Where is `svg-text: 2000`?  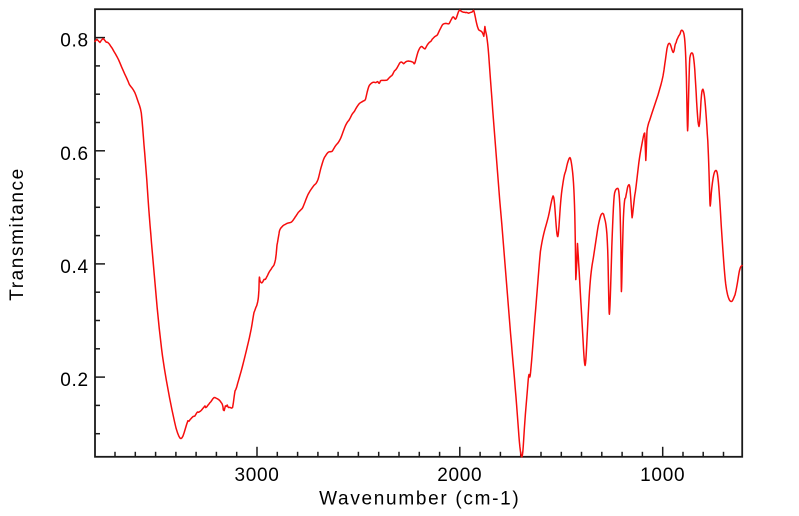
svg-text: 2000 is located at coordinates (459, 475).